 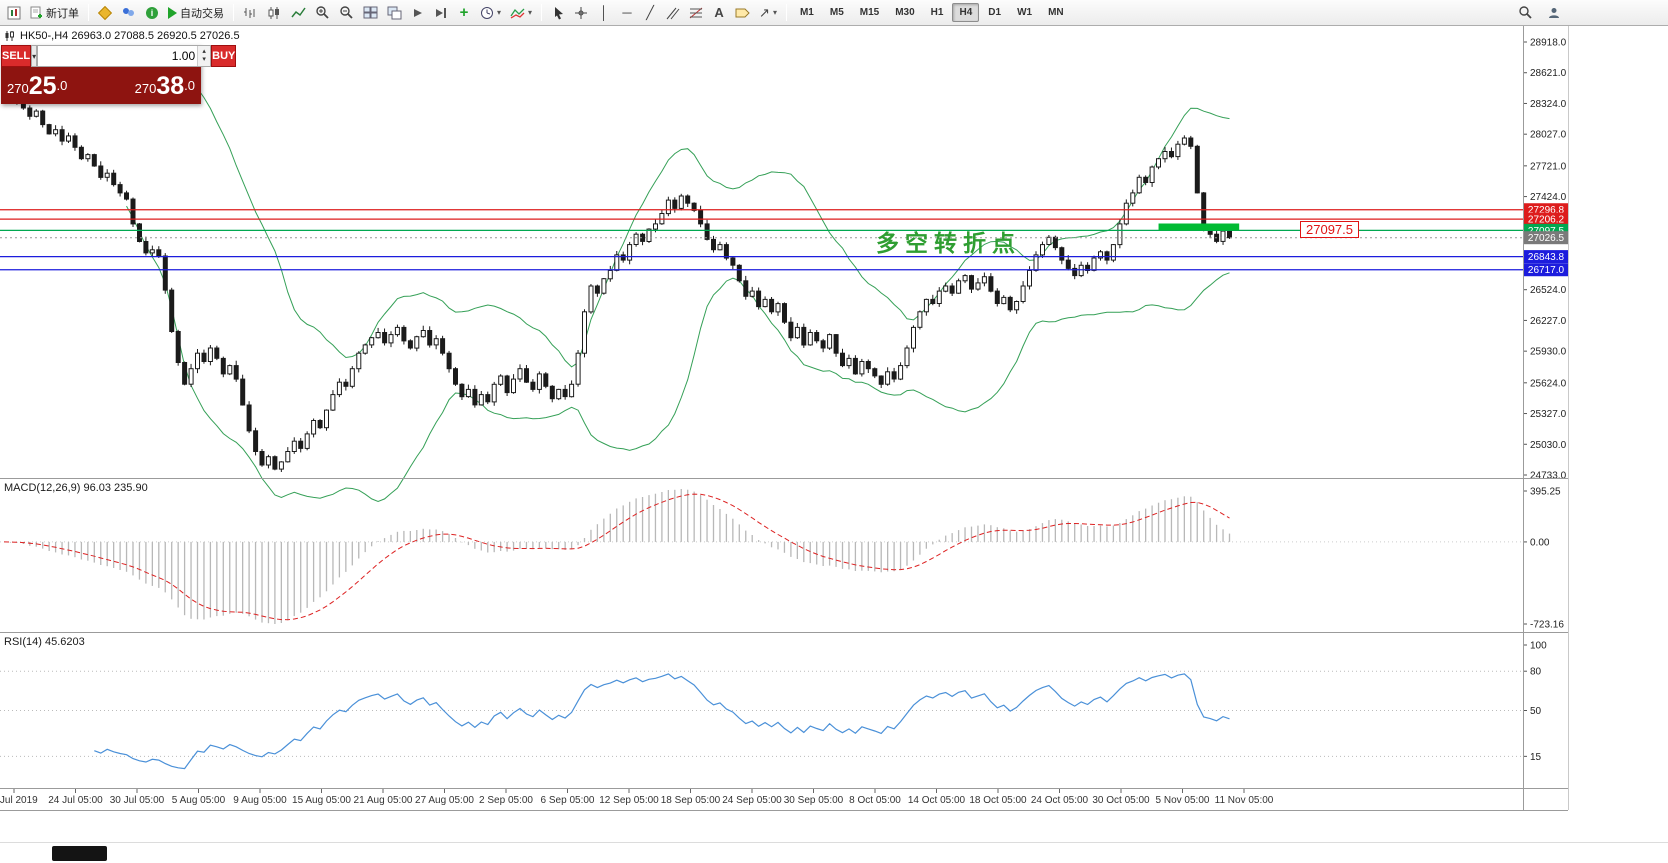 I want to click on search-icon, so click(x=1525, y=12).